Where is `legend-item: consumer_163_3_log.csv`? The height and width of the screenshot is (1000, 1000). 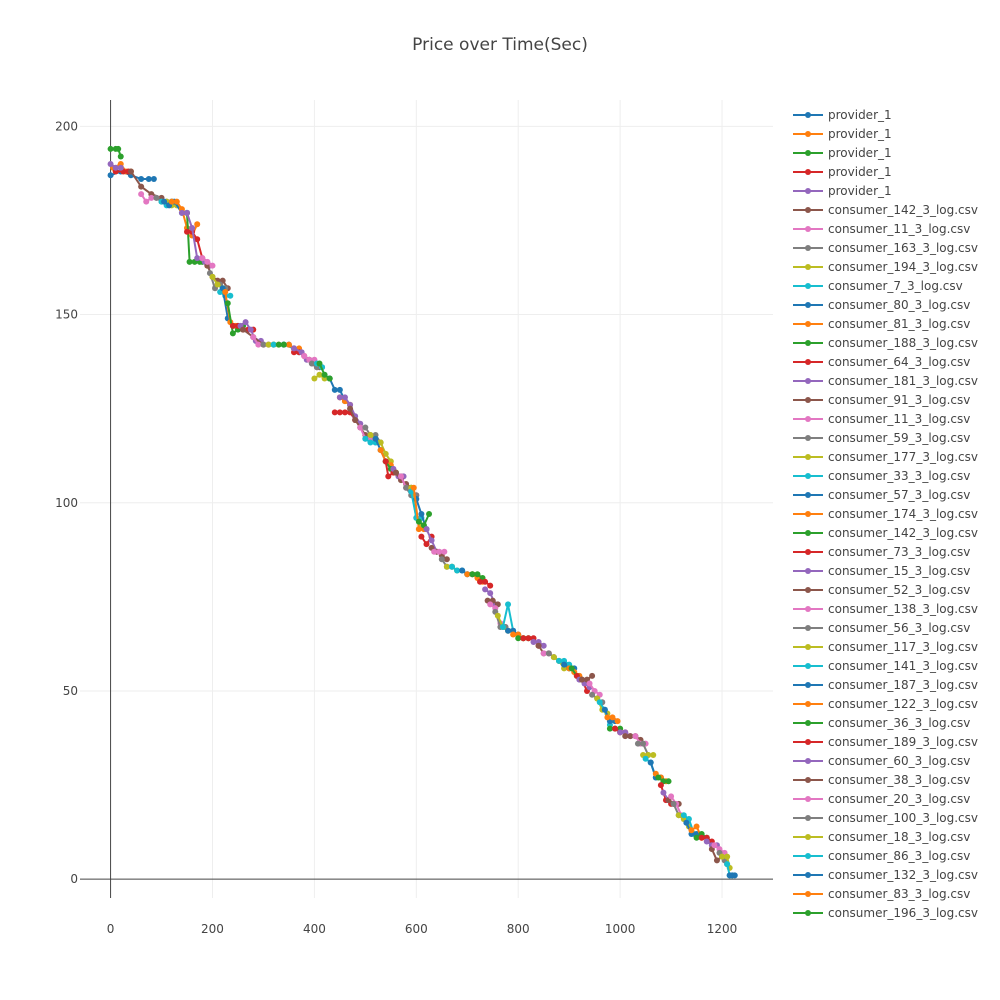
legend-item: consumer_163_3_log.csv is located at coordinates (885, 248).